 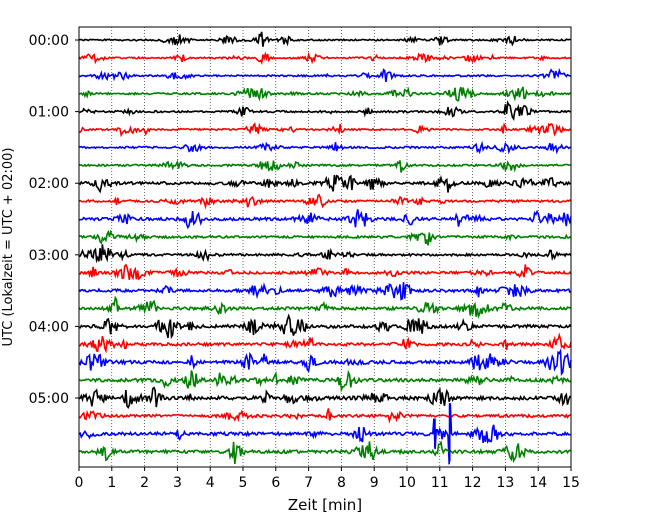 What do you see at coordinates (144, 483) in the screenshot?
I see `x-tick-label: 2` at bounding box center [144, 483].